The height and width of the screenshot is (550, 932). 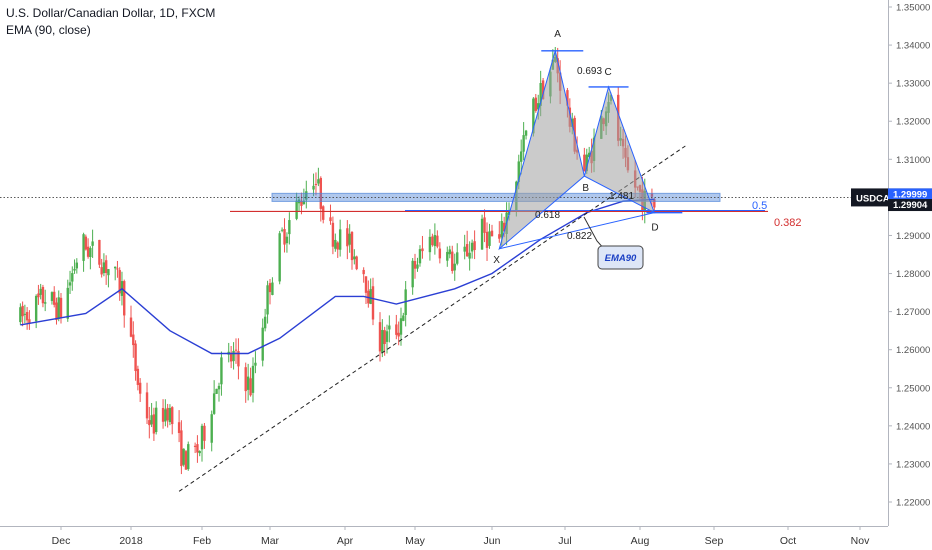 I want to click on time-tick-label: Jun, so click(x=492, y=541).